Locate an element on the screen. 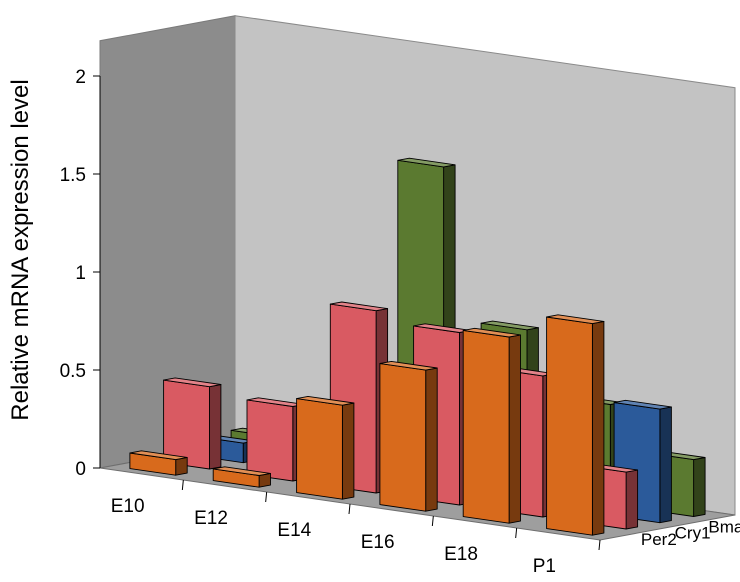 This screenshot has width=740, height=582. bar-cry1-e12 is located at coordinates (275, 439).